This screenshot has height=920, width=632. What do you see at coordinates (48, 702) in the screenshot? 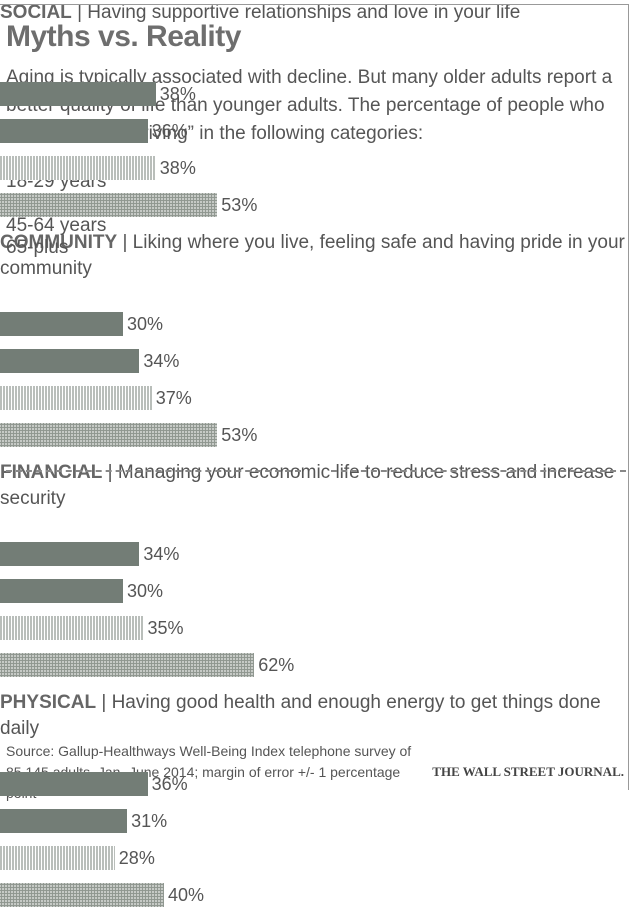
I see `panel-title: PHYSICAL` at bounding box center [48, 702].